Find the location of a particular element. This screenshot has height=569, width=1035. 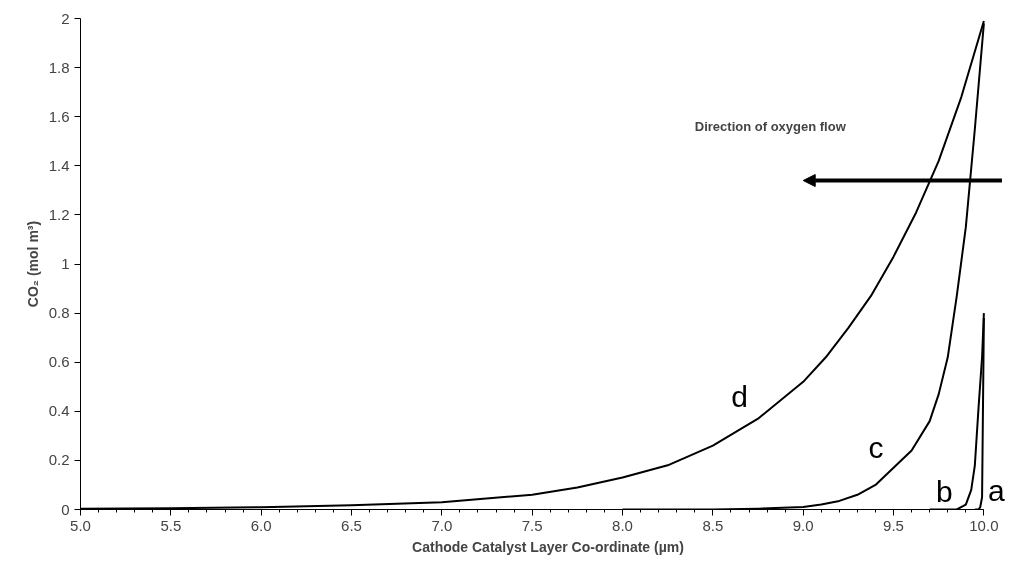

y-tick-label: 0.8 is located at coordinates (59, 313).